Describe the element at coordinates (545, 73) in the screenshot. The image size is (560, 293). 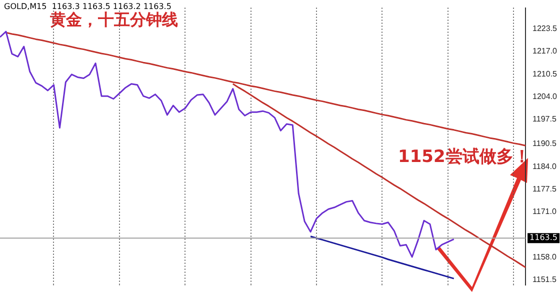
I see `y-tick-label: 1210.5` at that location.